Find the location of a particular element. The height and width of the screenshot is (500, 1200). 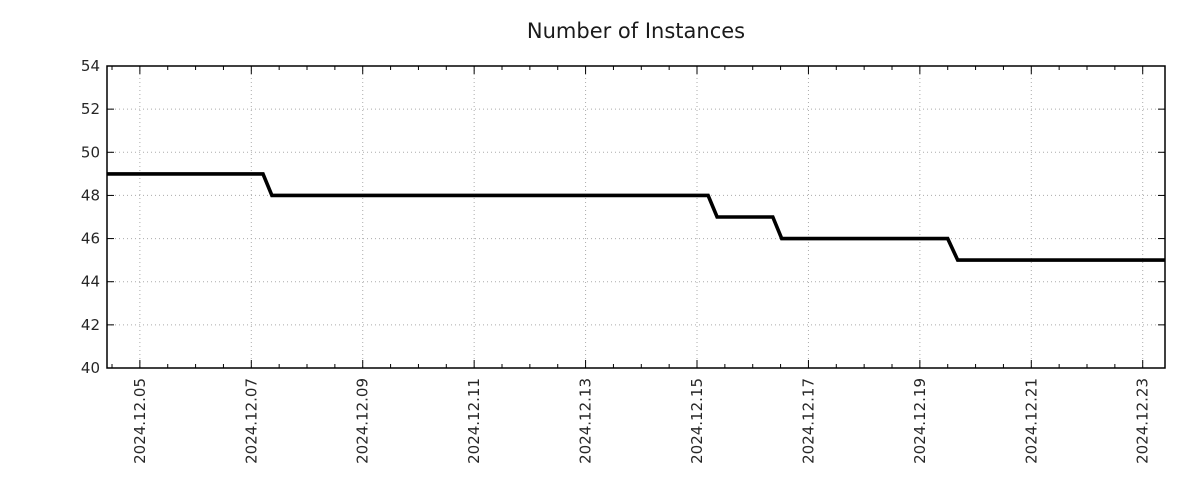

x-tick-label: 2024.12.09 is located at coordinates (363, 421).